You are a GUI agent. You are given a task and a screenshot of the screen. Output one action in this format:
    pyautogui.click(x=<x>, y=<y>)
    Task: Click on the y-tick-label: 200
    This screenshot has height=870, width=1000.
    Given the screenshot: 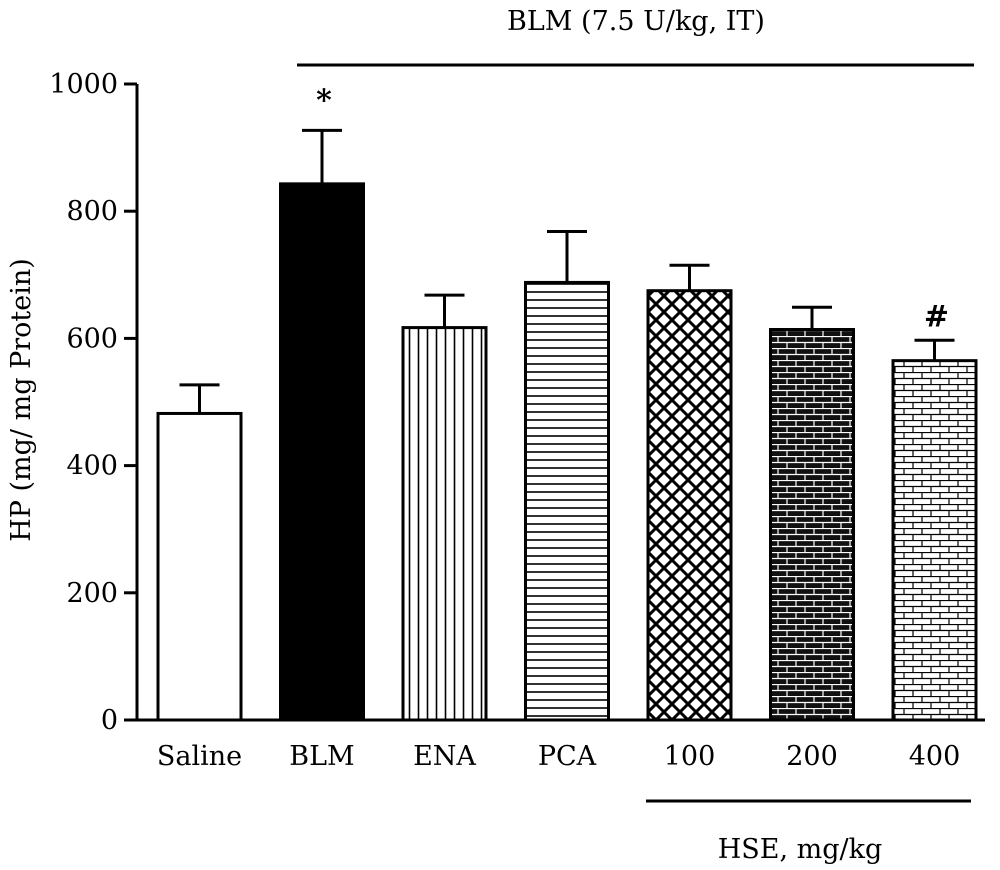 What is the action you would take?
    pyautogui.click(x=92, y=593)
    